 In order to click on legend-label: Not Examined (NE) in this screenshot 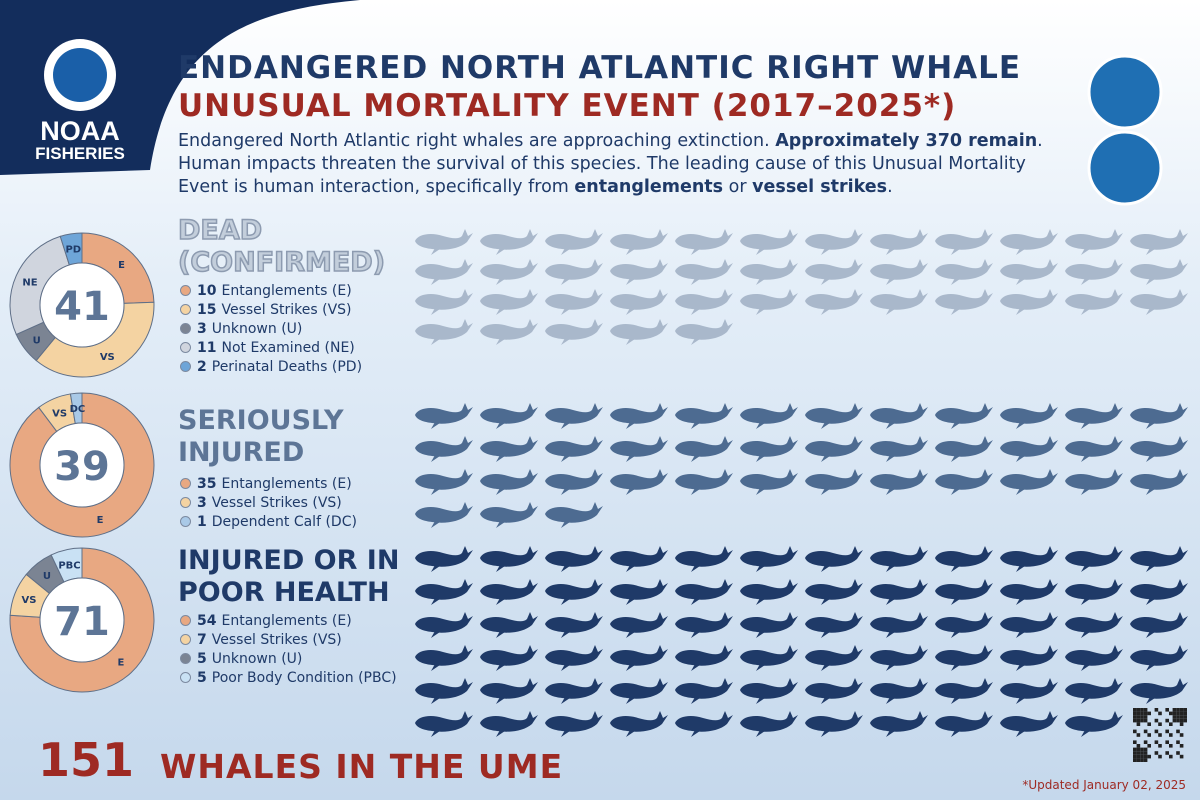, I will do `click(288, 347)`.